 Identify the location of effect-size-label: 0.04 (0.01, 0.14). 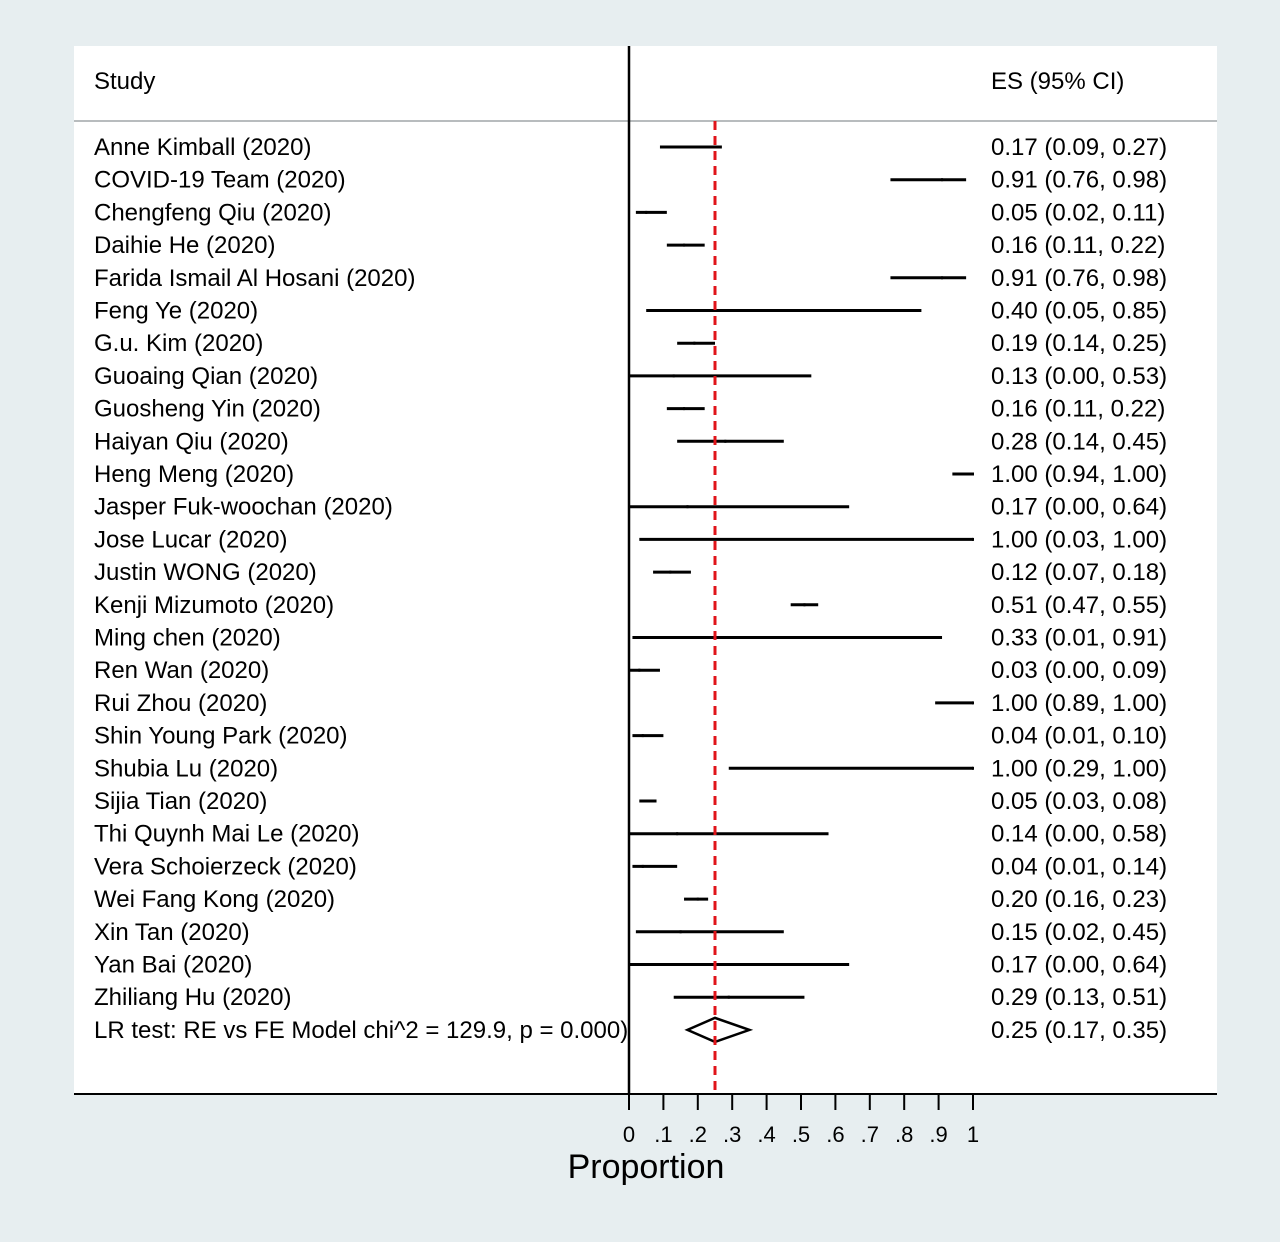
(1079, 866).